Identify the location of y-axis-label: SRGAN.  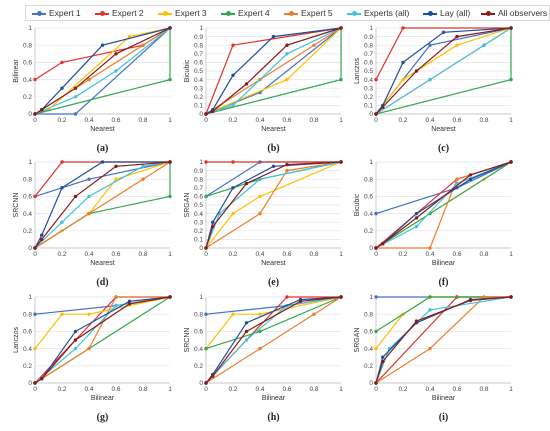
(357, 340).